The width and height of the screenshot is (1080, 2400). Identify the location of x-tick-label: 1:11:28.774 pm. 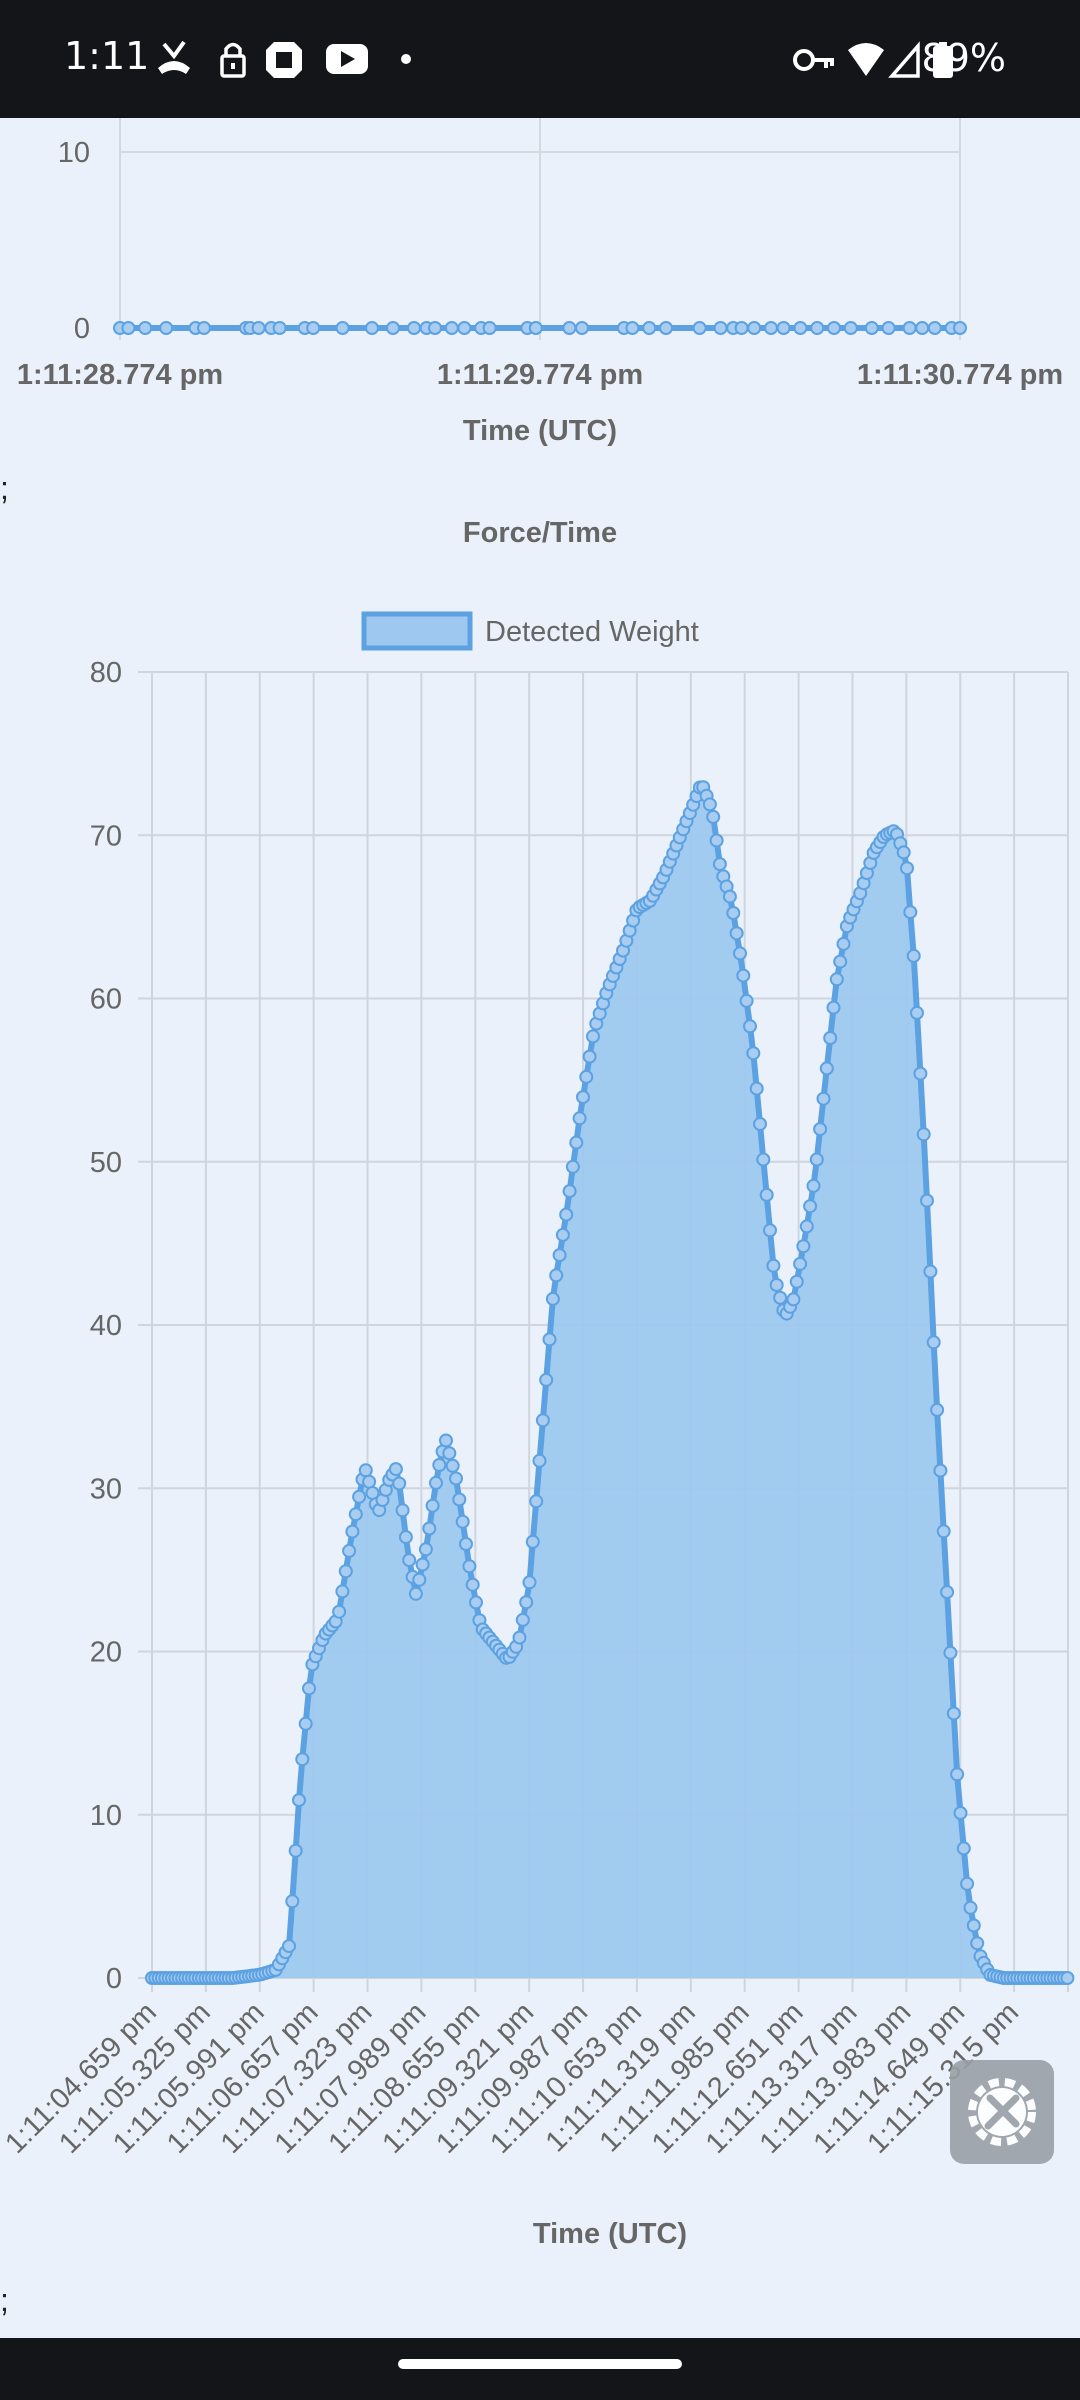
(120, 375).